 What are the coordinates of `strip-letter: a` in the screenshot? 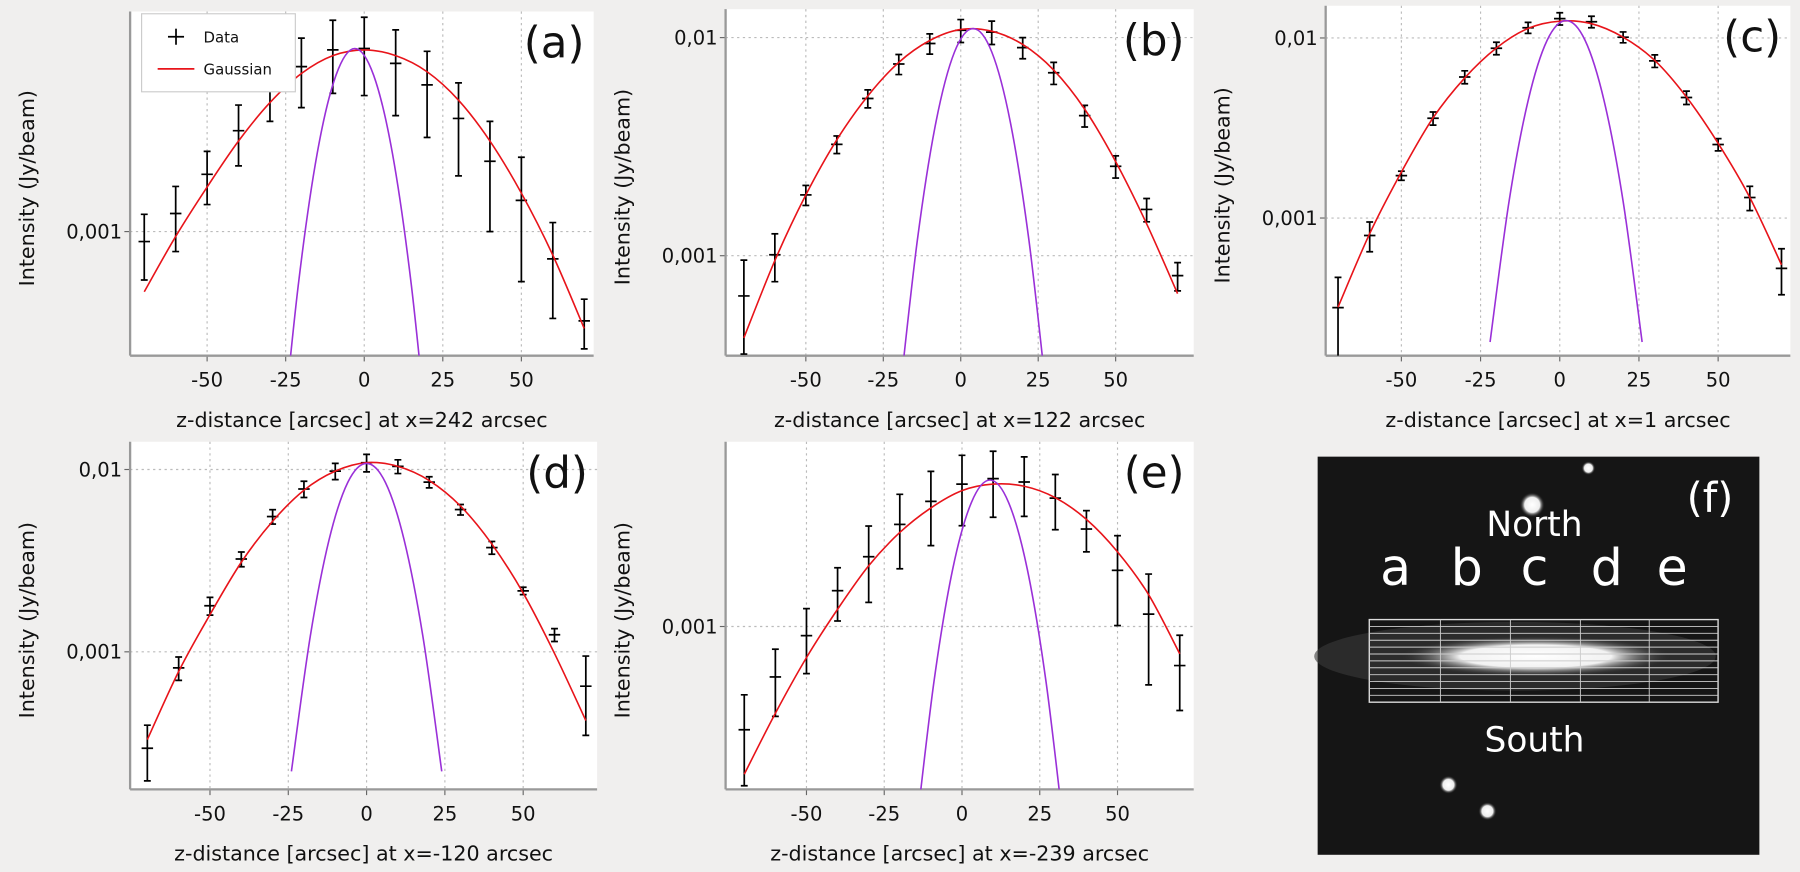 It's located at (1395, 567).